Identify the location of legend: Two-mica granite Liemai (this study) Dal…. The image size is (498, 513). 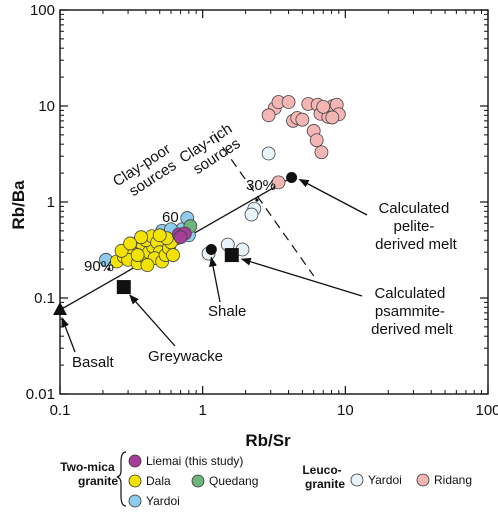
(266, 479).